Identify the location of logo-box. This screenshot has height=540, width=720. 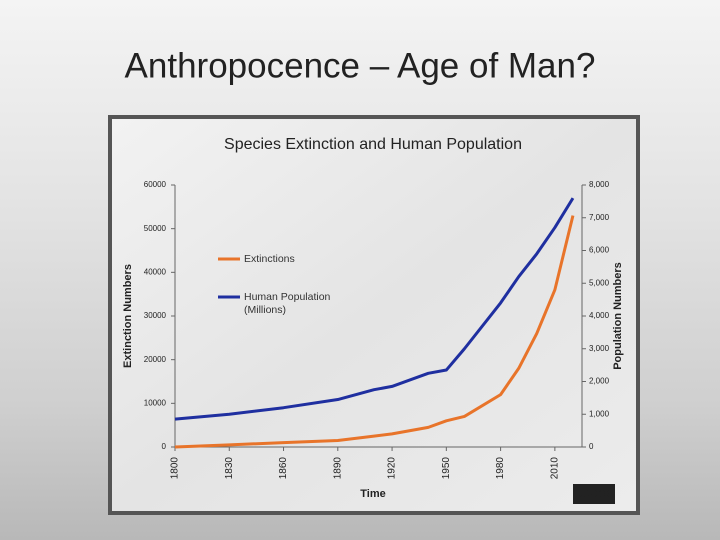
(594, 494).